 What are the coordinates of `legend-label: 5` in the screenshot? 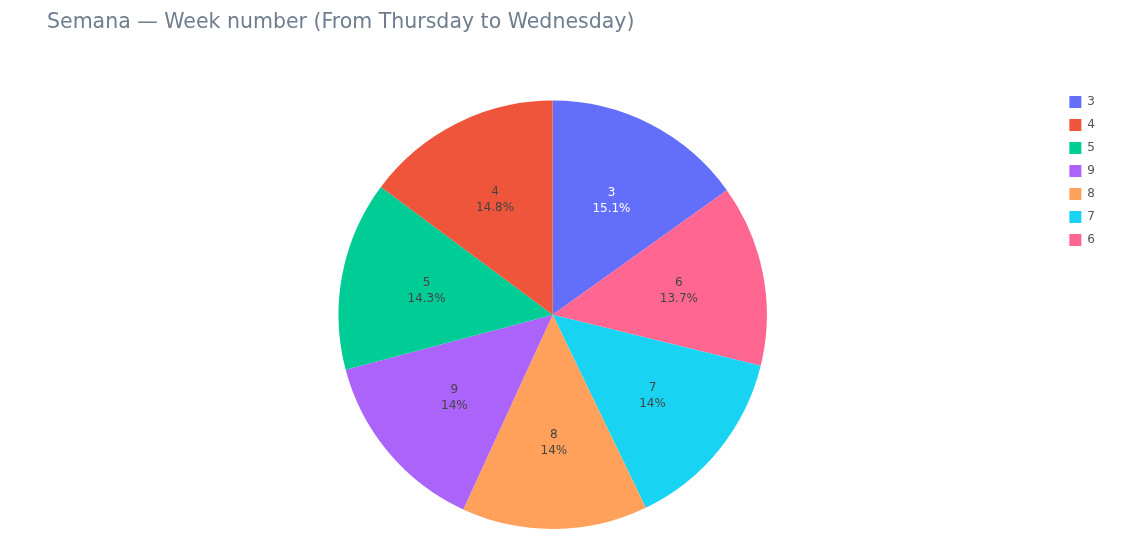 It's located at (1091, 147).